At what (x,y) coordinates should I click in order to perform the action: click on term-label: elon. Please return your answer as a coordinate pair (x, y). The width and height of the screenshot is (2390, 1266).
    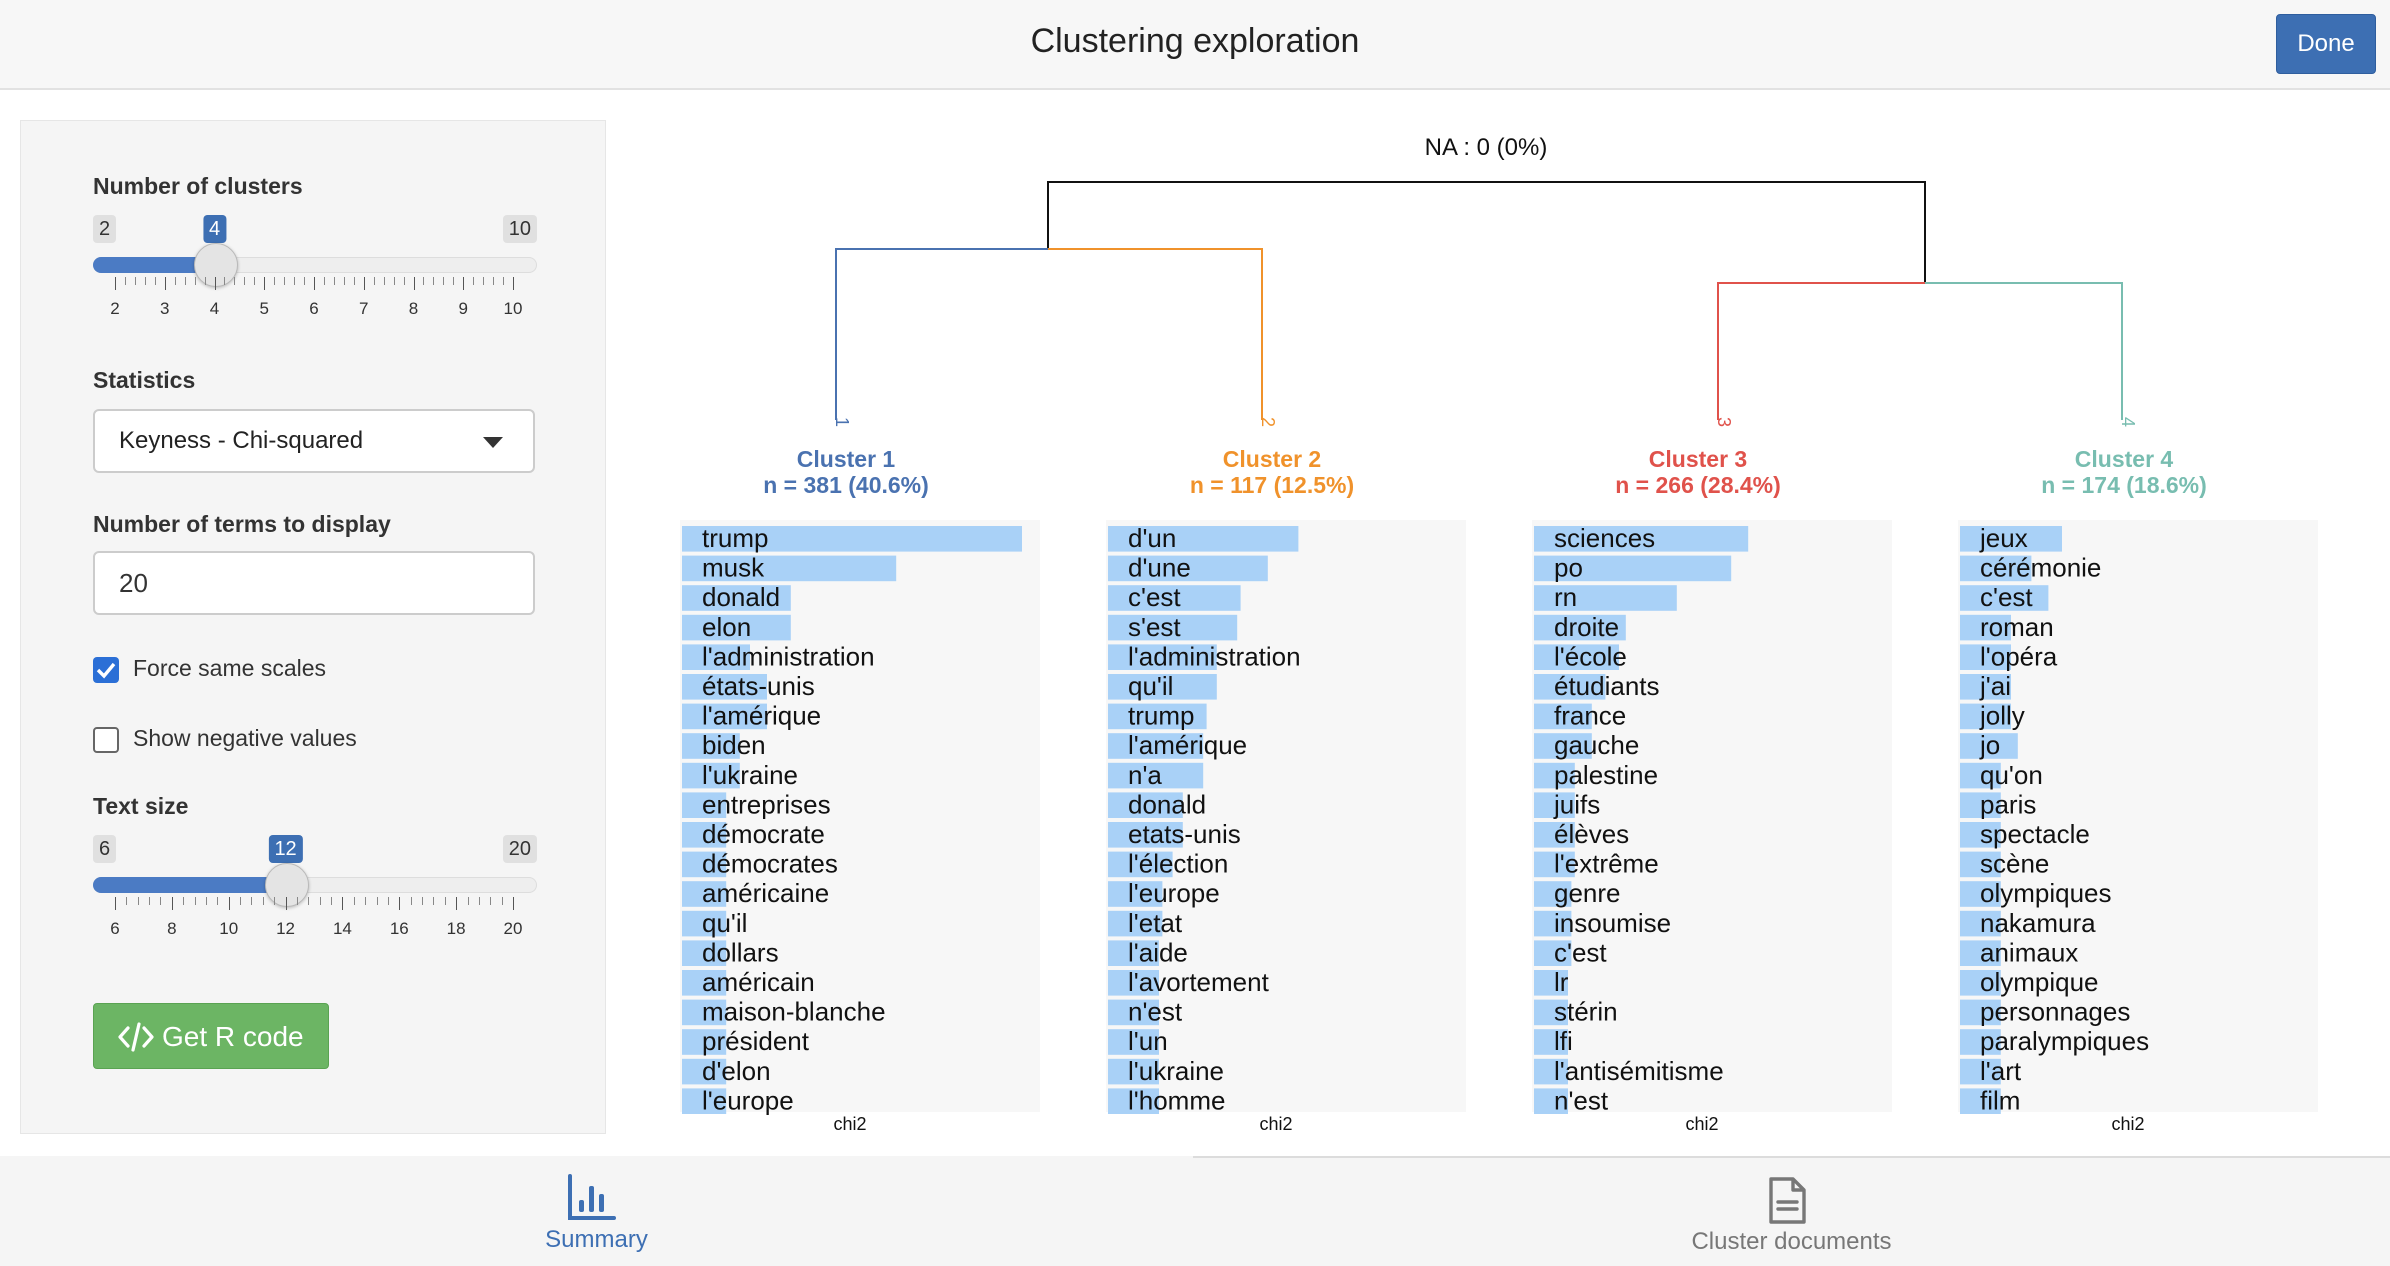
    Looking at the image, I should click on (726, 627).